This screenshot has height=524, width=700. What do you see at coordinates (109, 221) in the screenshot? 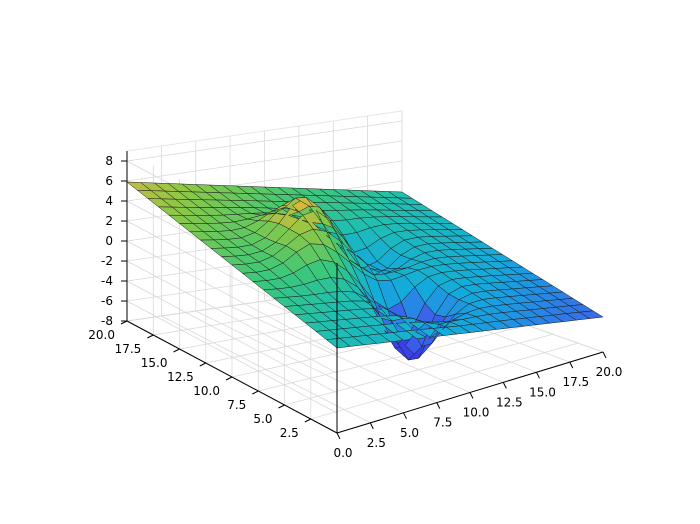
I see `z-tick-label: 2` at bounding box center [109, 221].